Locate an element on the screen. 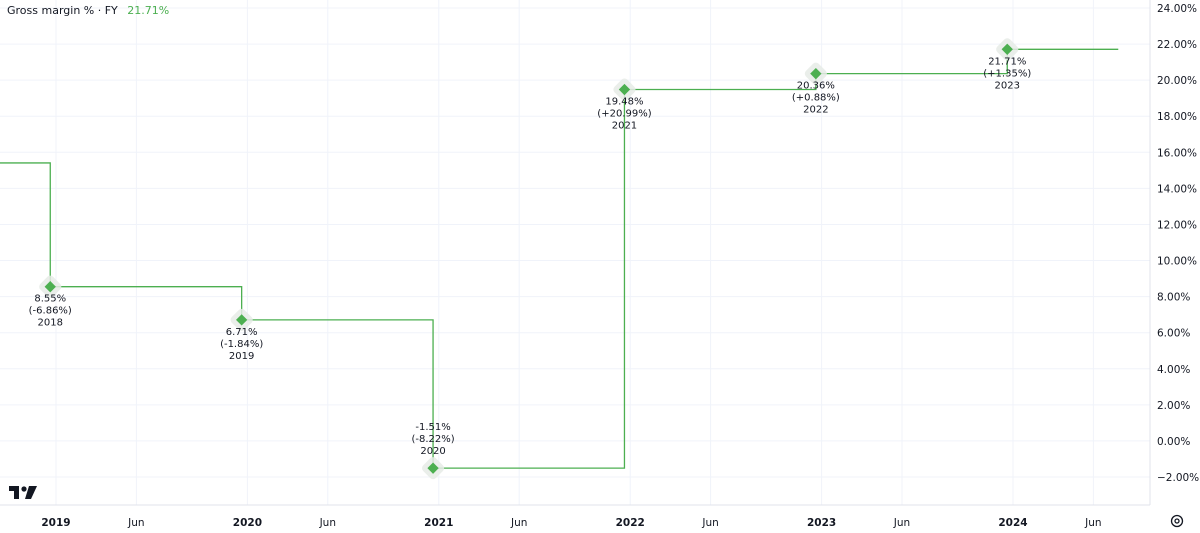 The width and height of the screenshot is (1200, 533). point-value-label: 21.71% is located at coordinates (1007, 61).